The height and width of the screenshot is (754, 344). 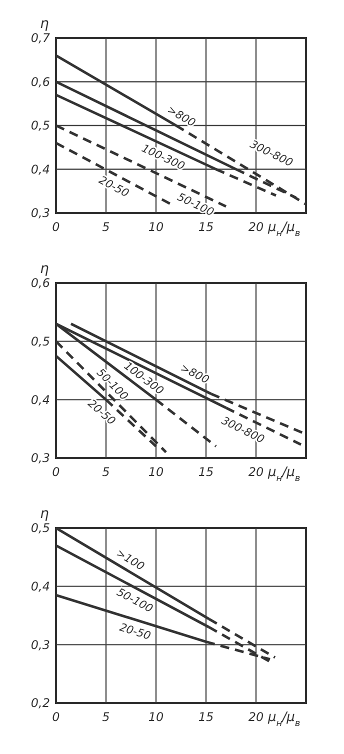 I want to click on text: 20-50, so click(x=135, y=631).